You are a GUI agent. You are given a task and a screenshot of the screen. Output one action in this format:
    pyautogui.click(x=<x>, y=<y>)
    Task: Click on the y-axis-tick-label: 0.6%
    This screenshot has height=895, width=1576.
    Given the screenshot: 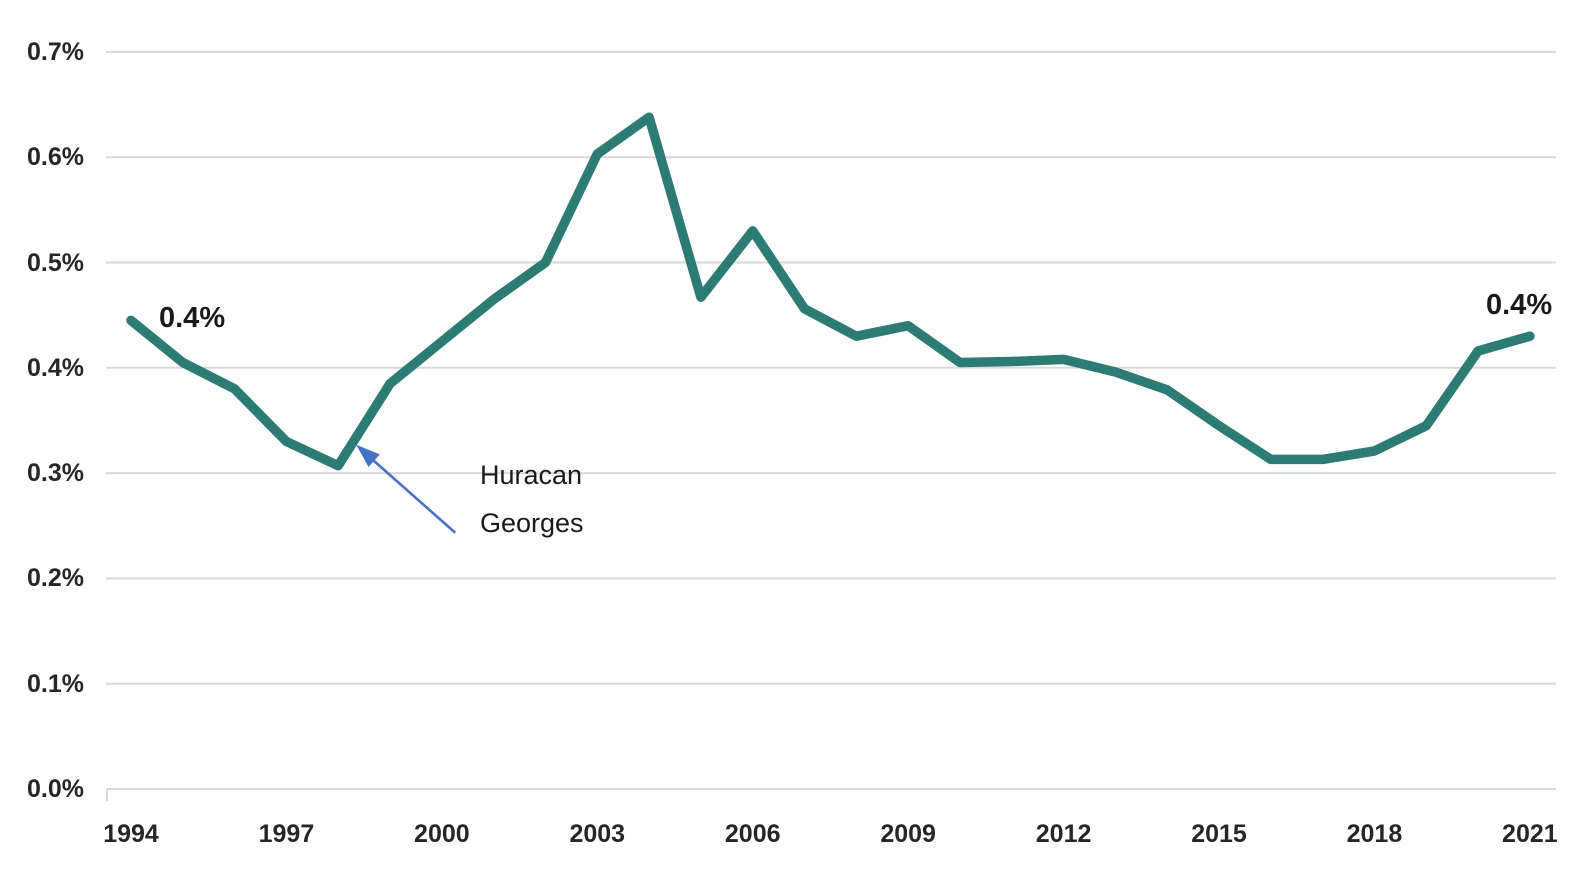 What is the action you would take?
    pyautogui.click(x=55, y=157)
    